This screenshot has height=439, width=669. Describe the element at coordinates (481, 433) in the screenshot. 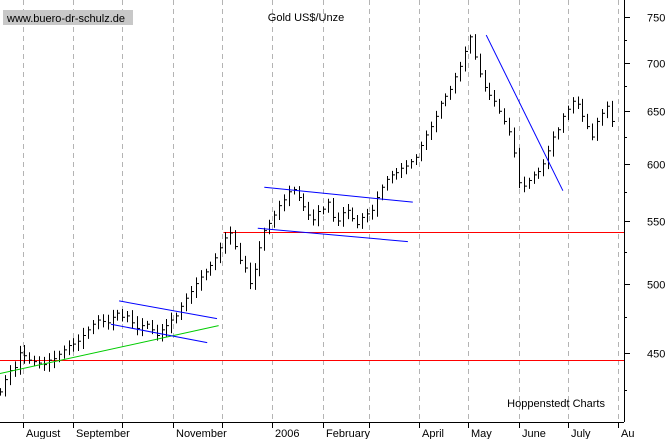

I see `x-tick-label: May` at that location.